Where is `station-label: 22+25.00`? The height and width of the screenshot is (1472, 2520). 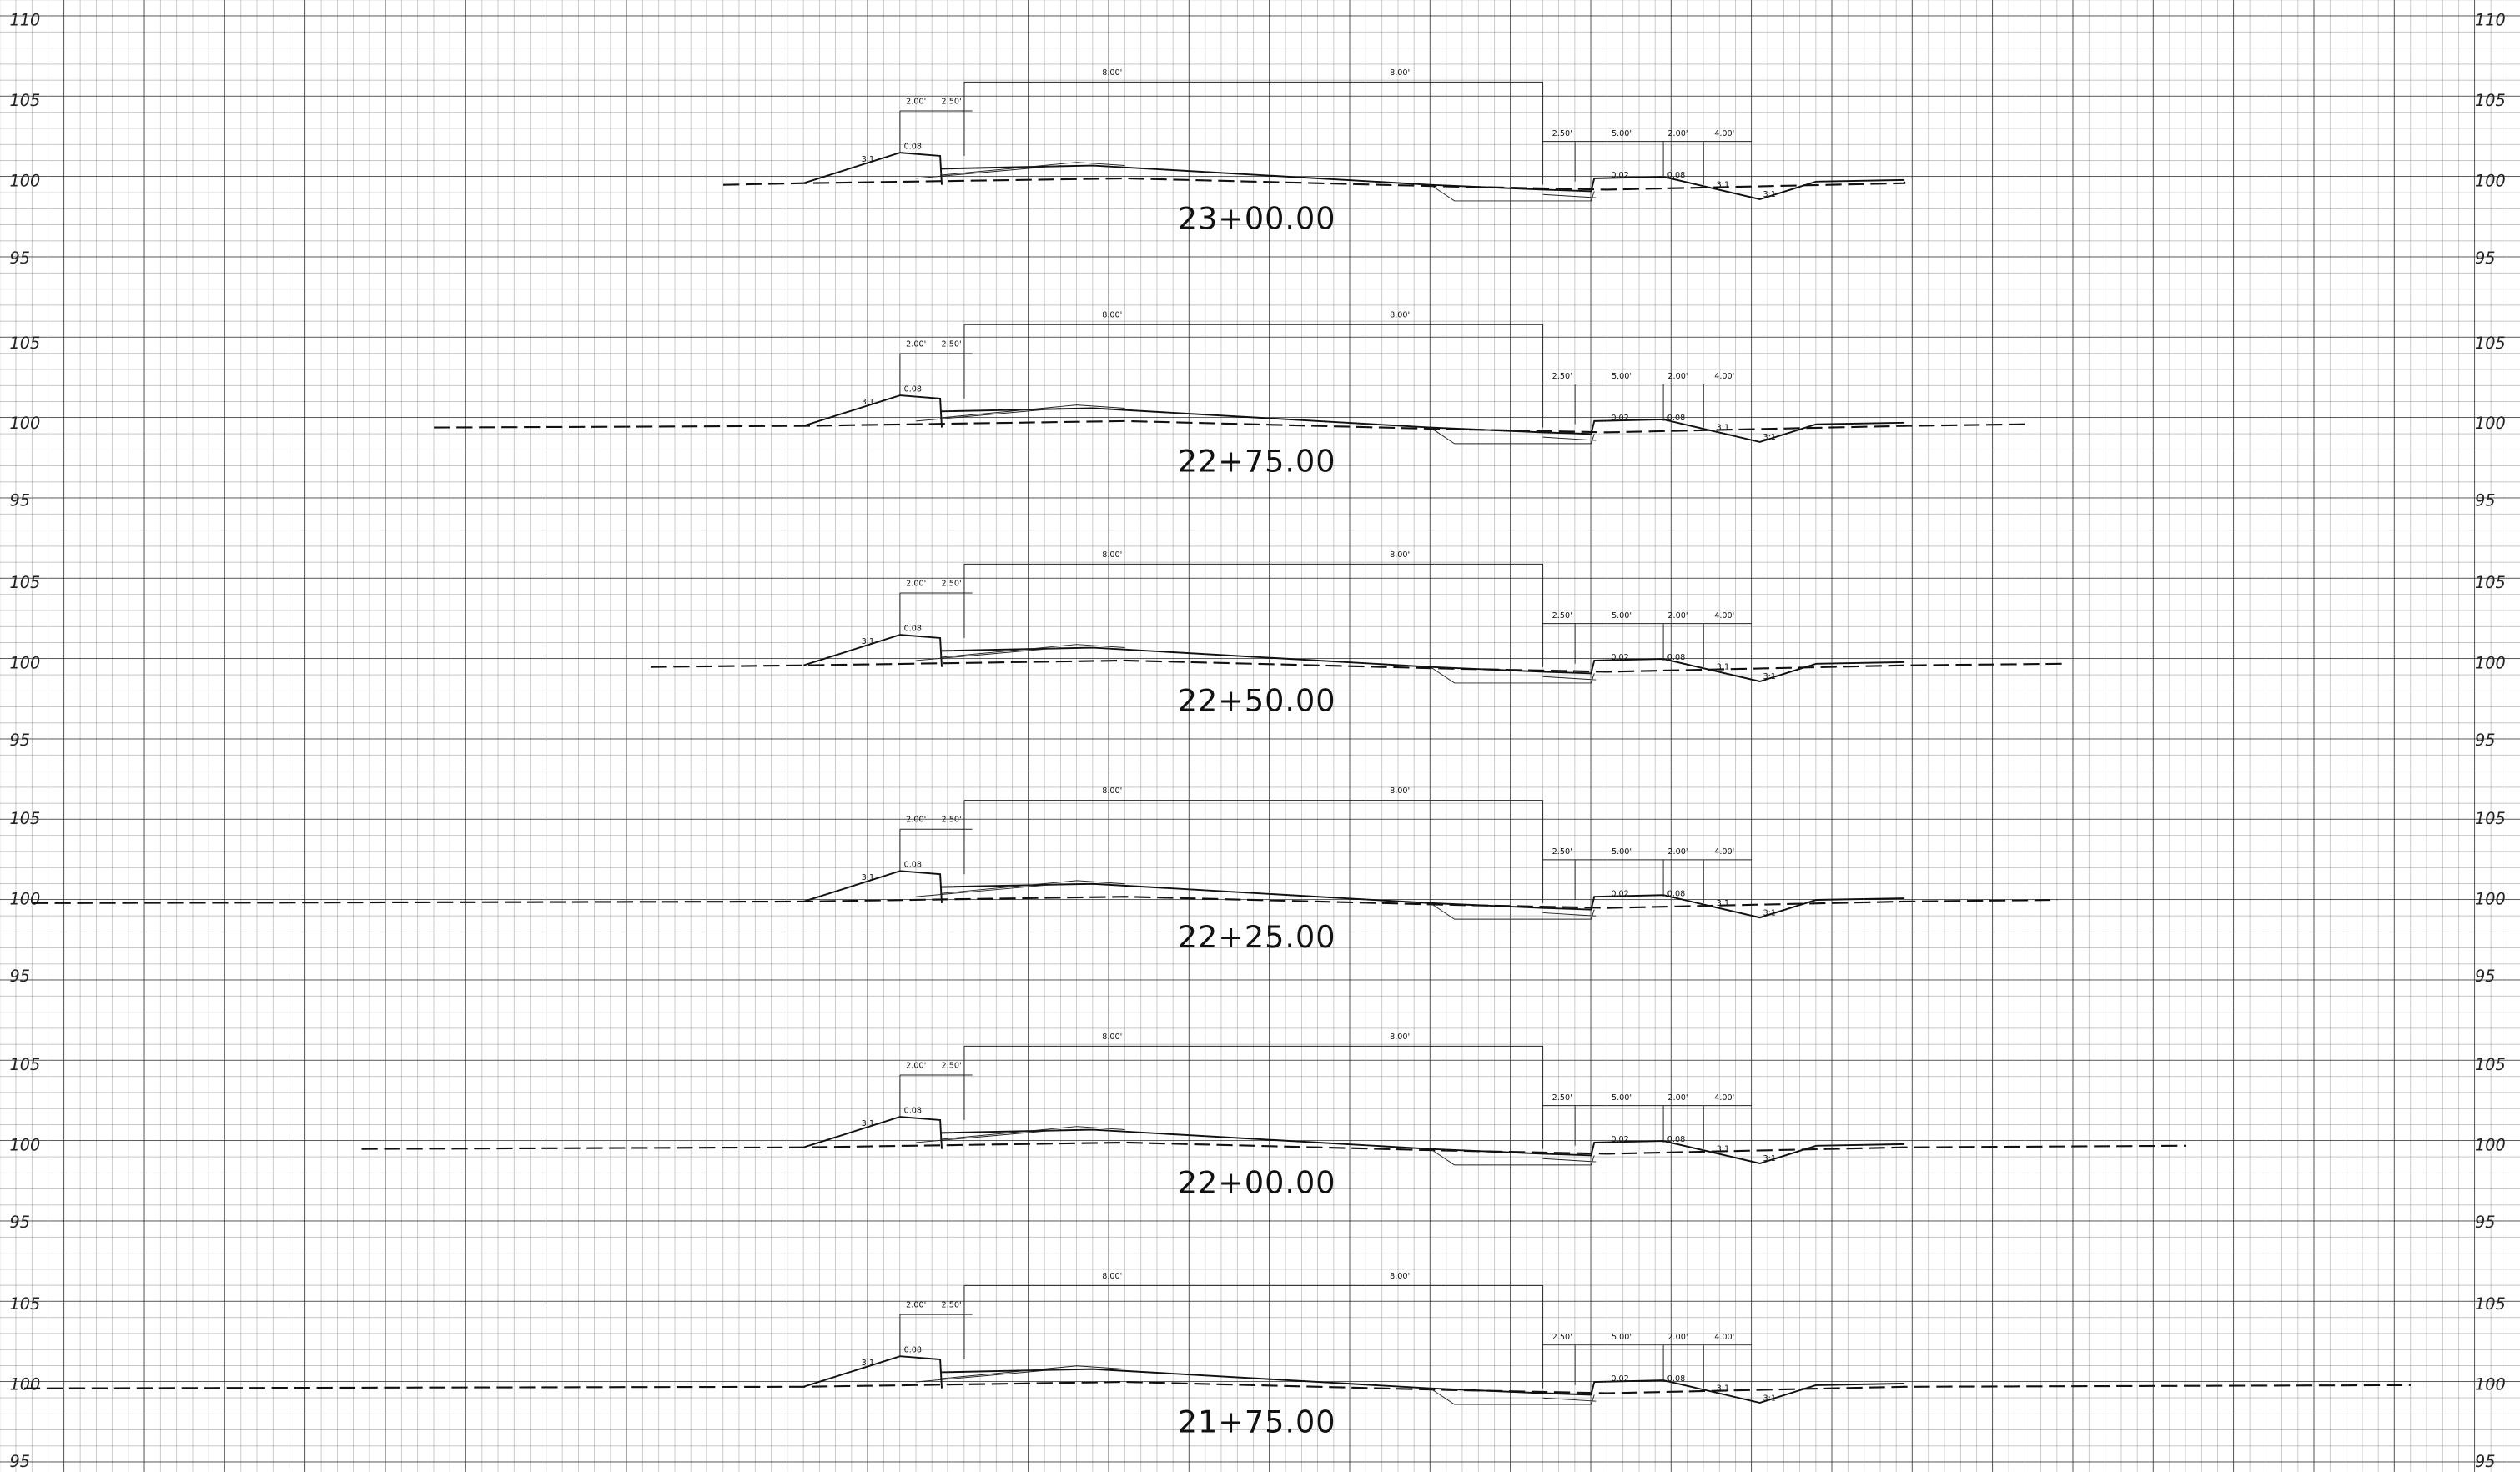
station-label: 22+25.00 is located at coordinates (1257, 937).